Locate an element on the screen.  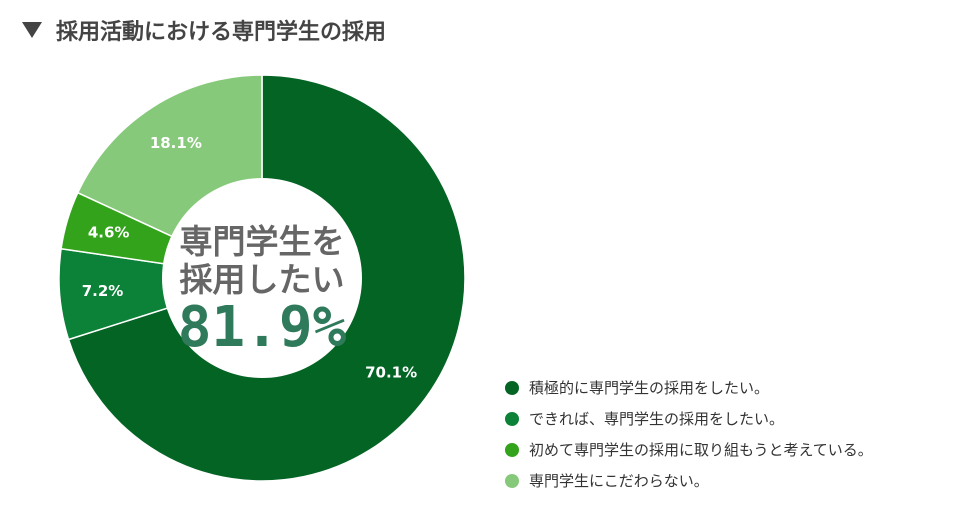
legend-item-4: 専門学生にこだわらない。 is located at coordinates (689, 480).